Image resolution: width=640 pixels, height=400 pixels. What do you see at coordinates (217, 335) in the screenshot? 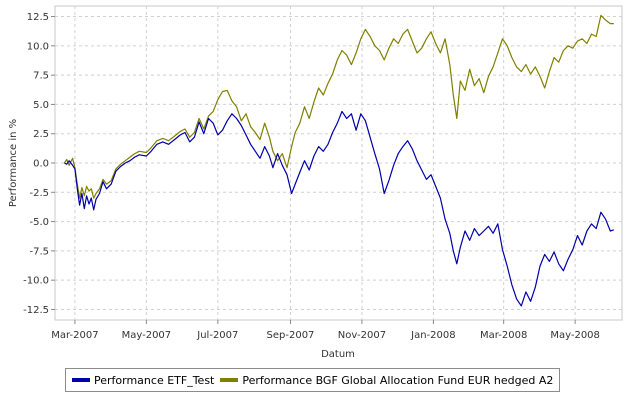
I see `x-tick-label: Jul-2007` at bounding box center [217, 335].